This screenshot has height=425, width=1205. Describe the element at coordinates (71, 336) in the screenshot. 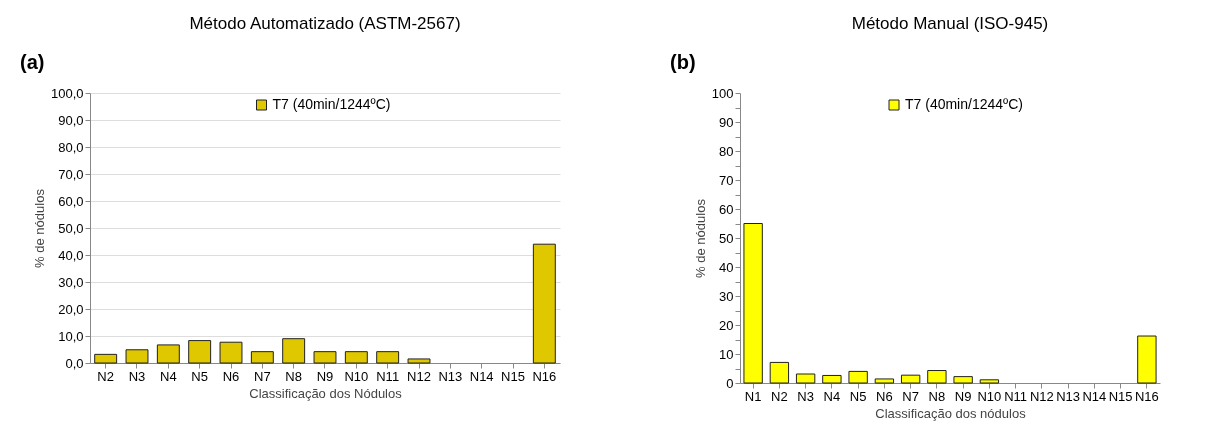

I see `y-tick-label: 10,0` at that location.